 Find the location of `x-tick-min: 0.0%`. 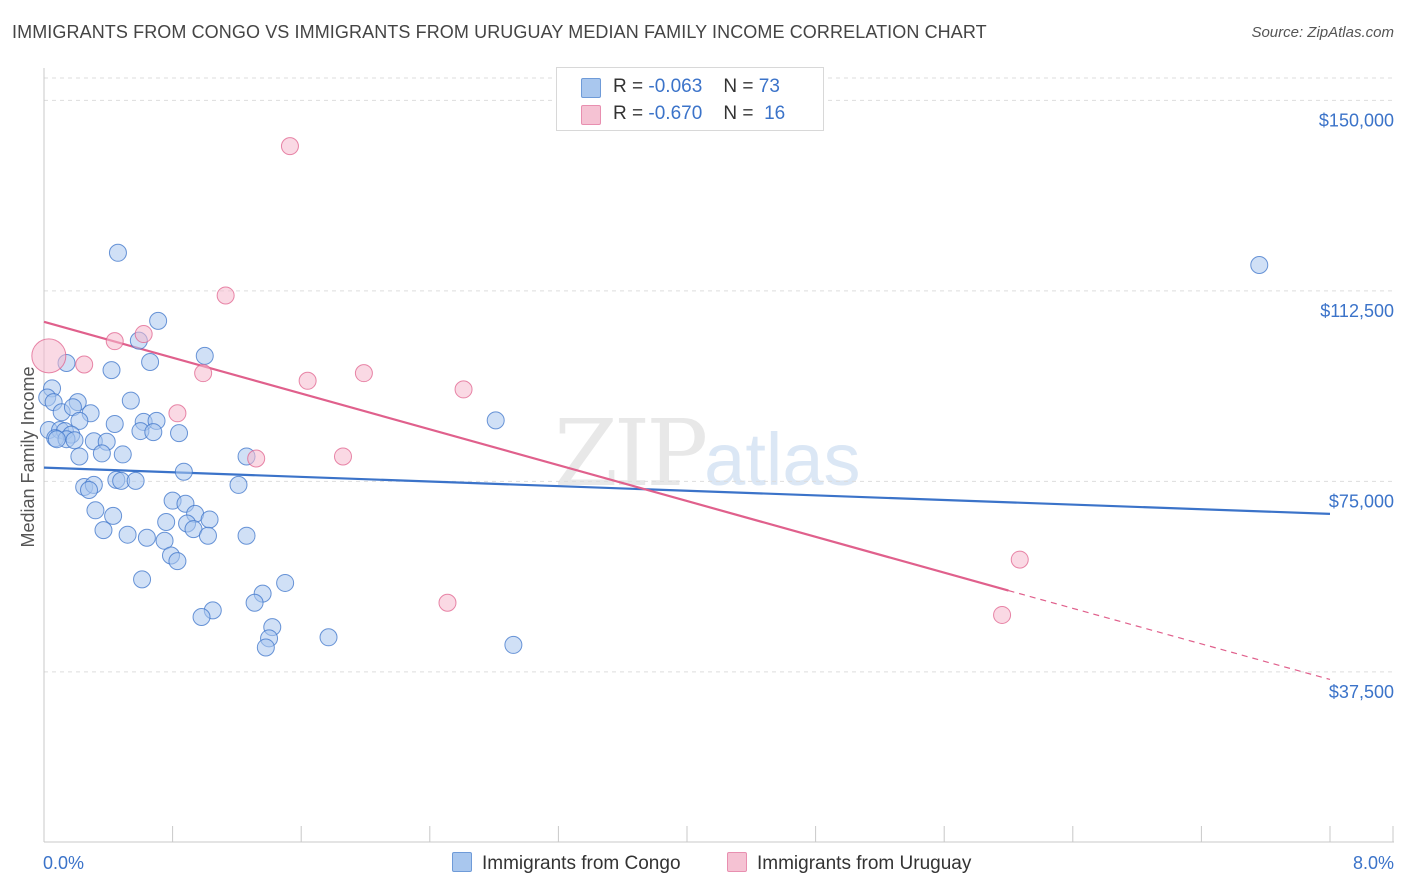

x-tick-min: 0.0% is located at coordinates (63, 863).